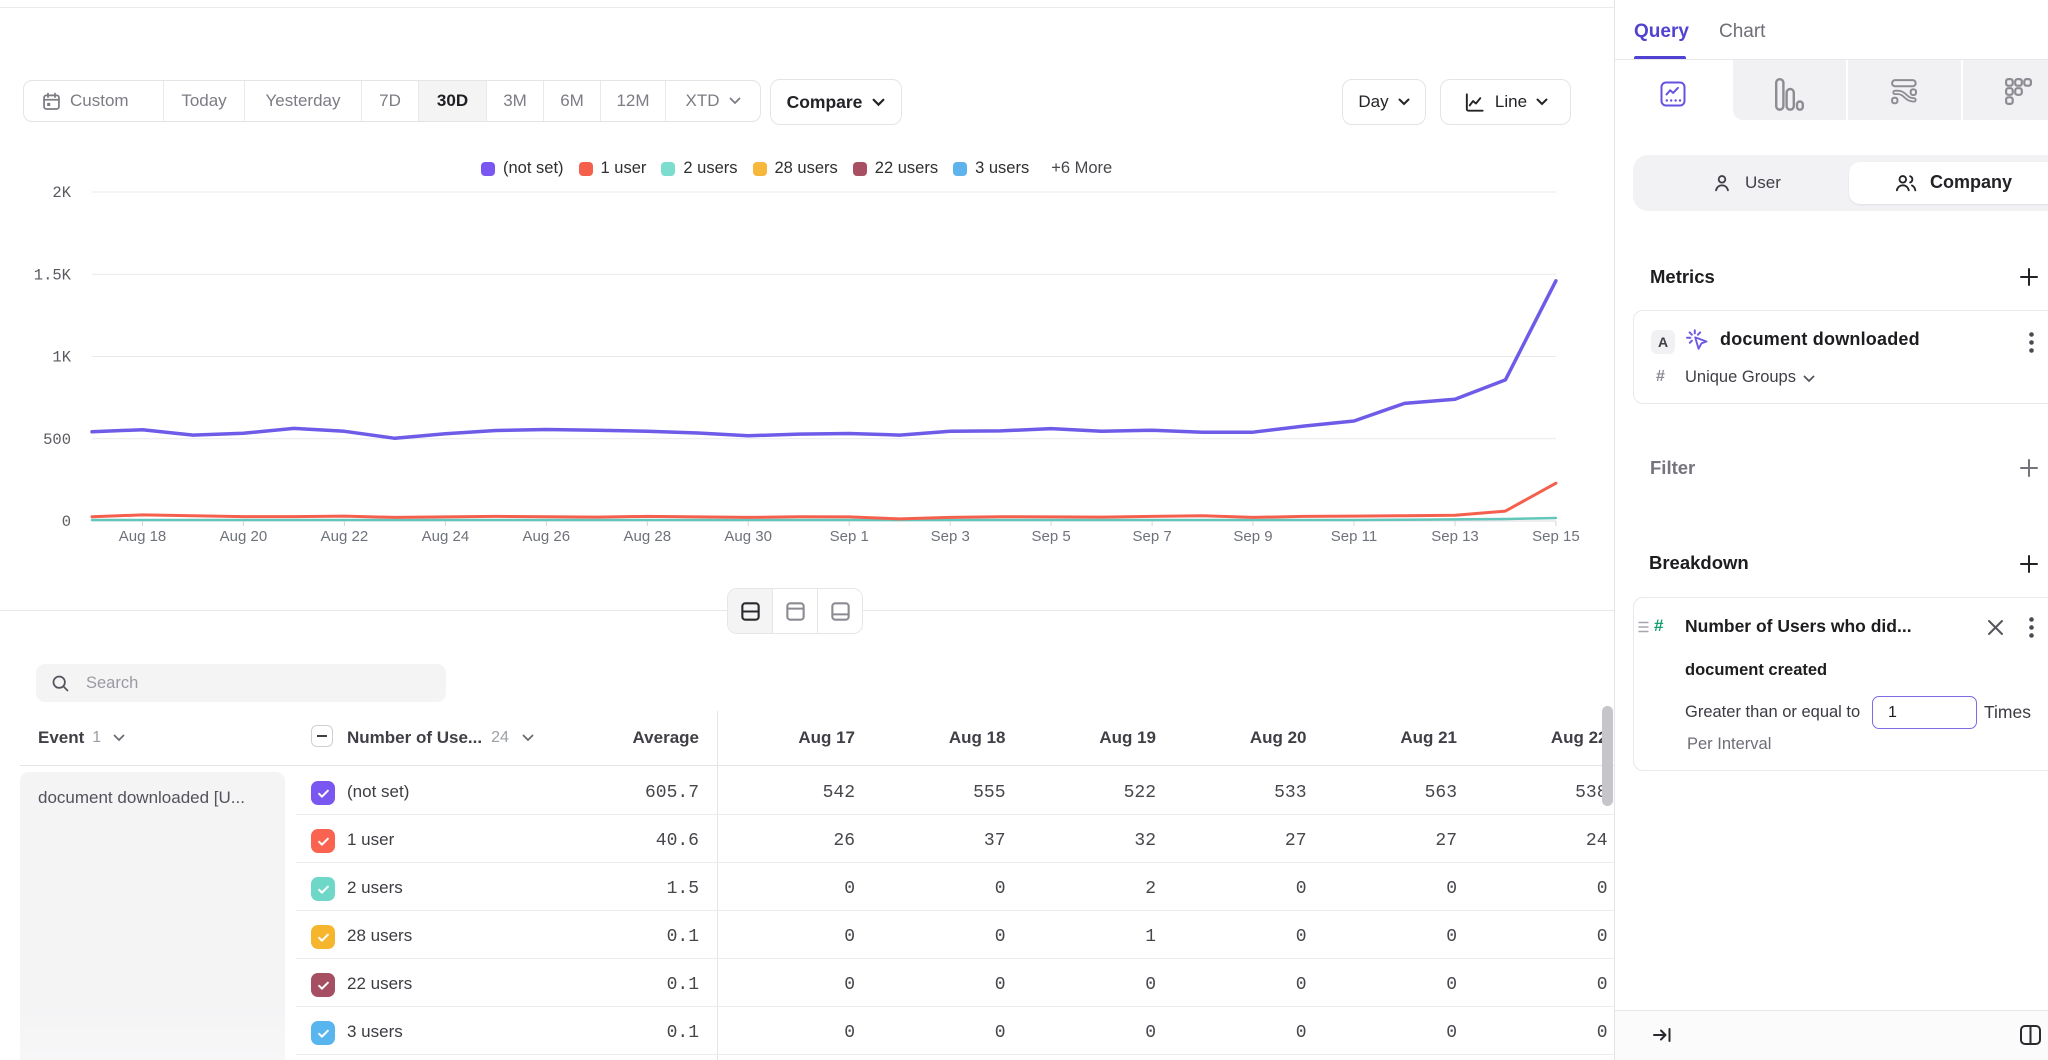 This screenshot has height=1060, width=2048. Describe the element at coordinates (1455, 536) in the screenshot. I see `svg-text: Sep 13` at that location.